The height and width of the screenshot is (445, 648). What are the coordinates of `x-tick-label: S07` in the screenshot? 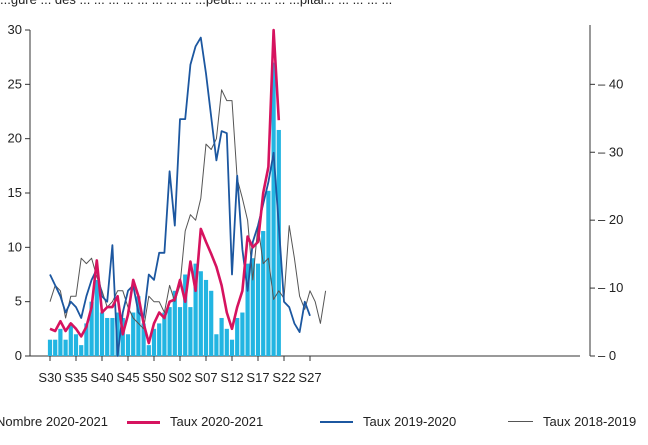 It's located at (205, 377).